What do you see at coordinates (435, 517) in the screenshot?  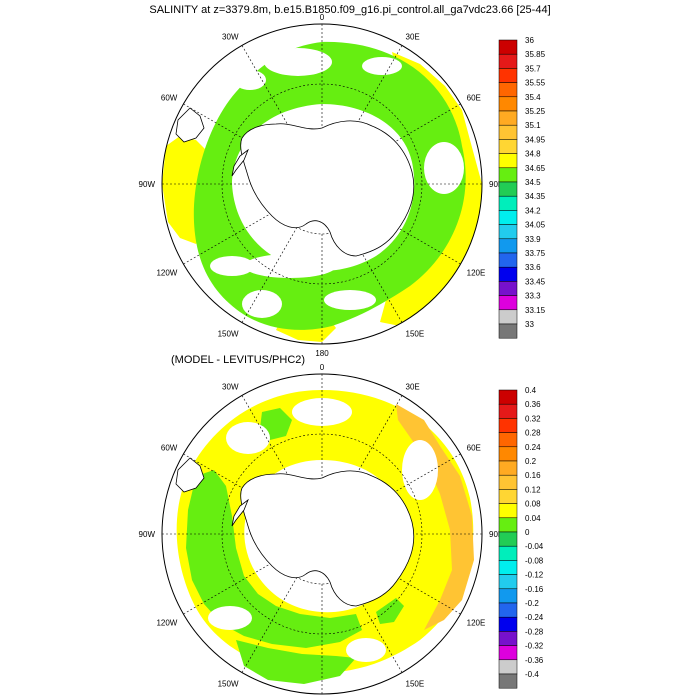 I see `field-gold-east` at bounding box center [435, 517].